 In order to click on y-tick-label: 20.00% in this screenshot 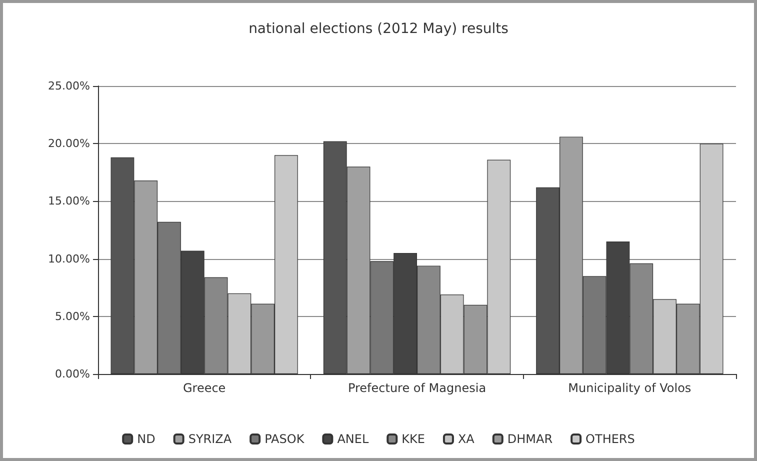, I will do `click(69, 143)`.